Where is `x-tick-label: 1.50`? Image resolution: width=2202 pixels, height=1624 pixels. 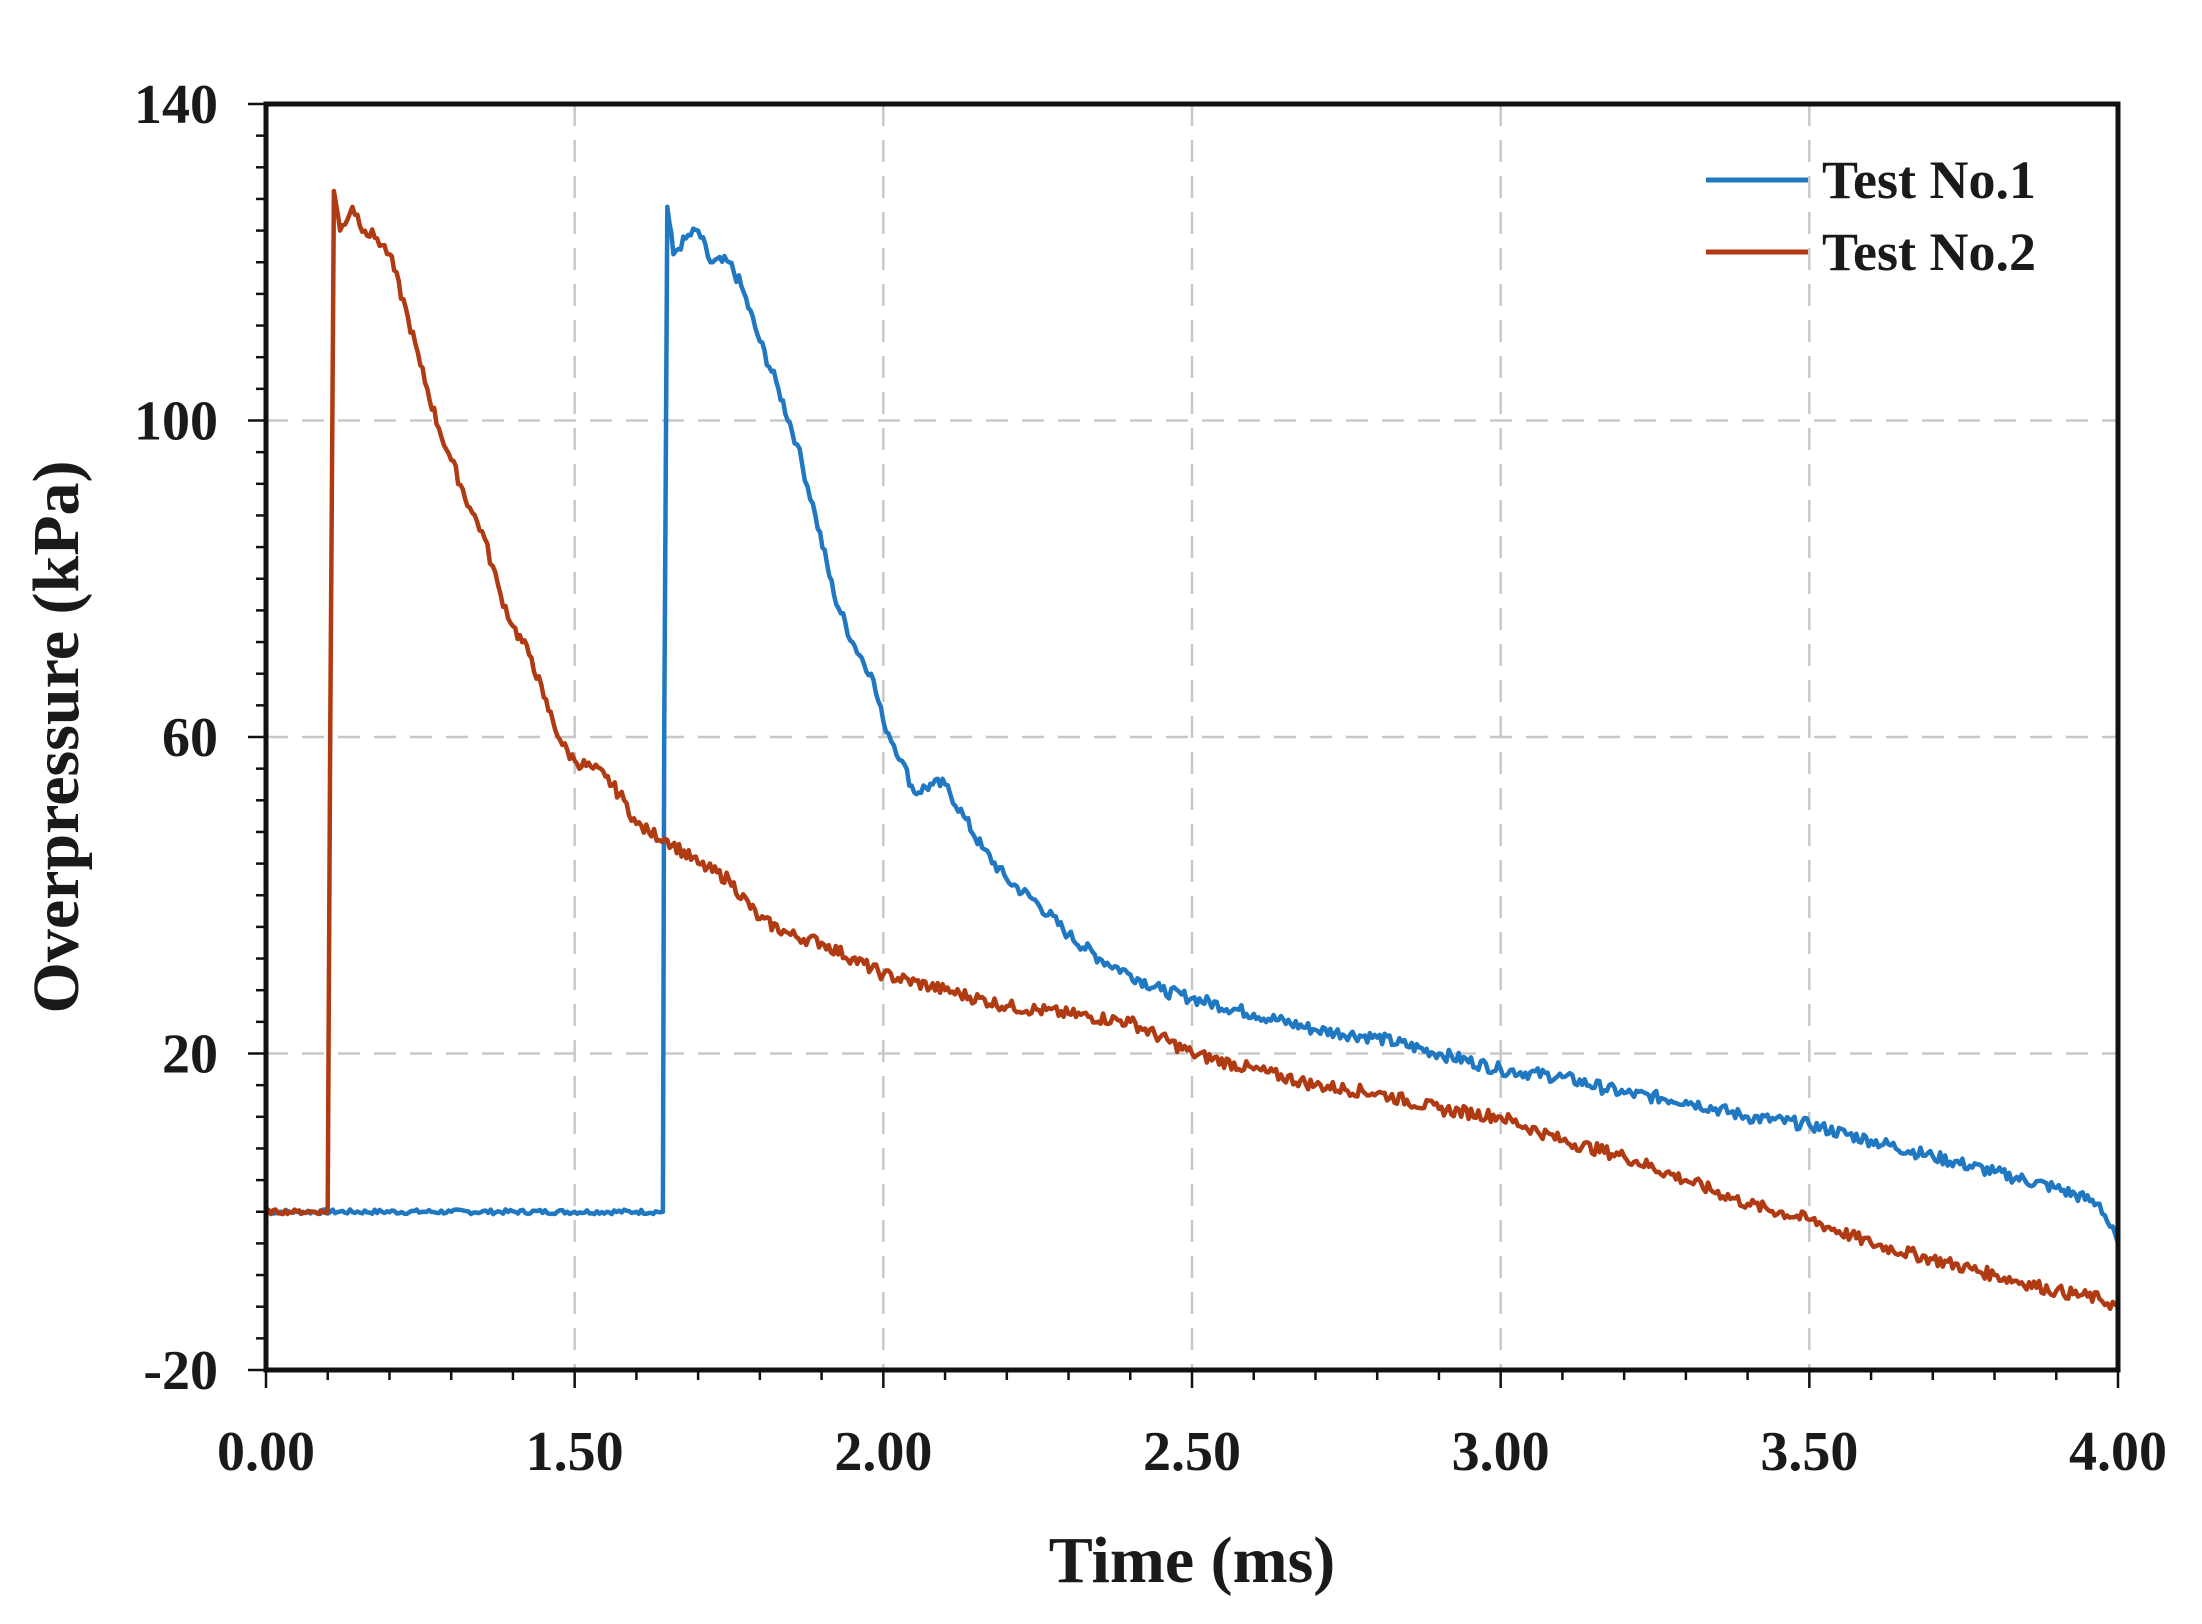 x-tick-label: 1.50 is located at coordinates (575, 1452).